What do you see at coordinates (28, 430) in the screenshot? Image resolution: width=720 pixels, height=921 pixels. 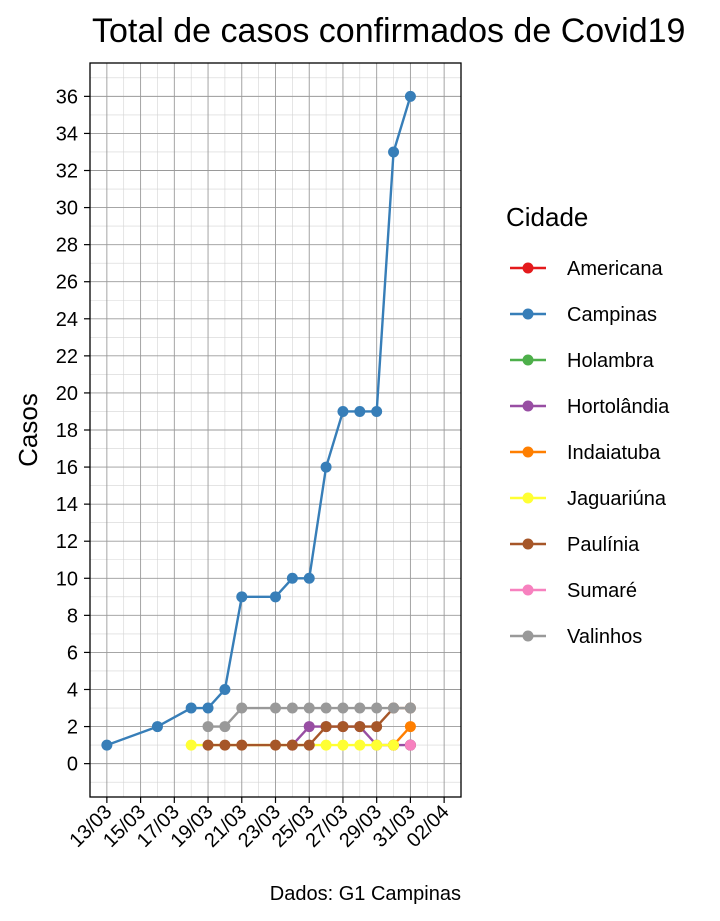 I see `y-axis-title: Casos` at bounding box center [28, 430].